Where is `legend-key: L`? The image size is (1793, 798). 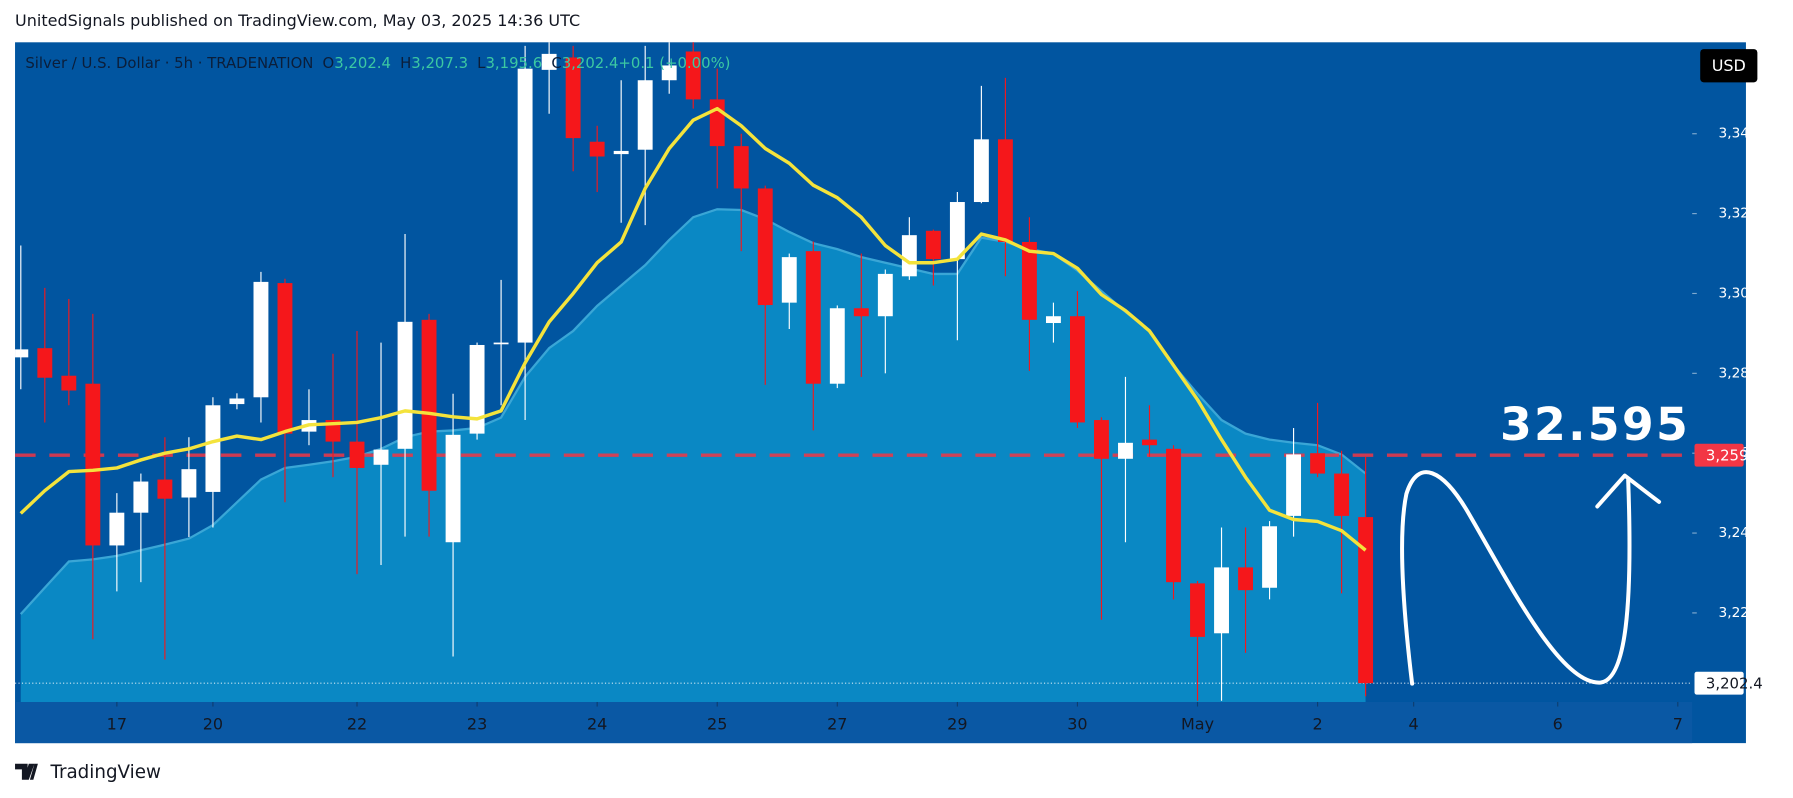
legend-key: L is located at coordinates (481, 63).